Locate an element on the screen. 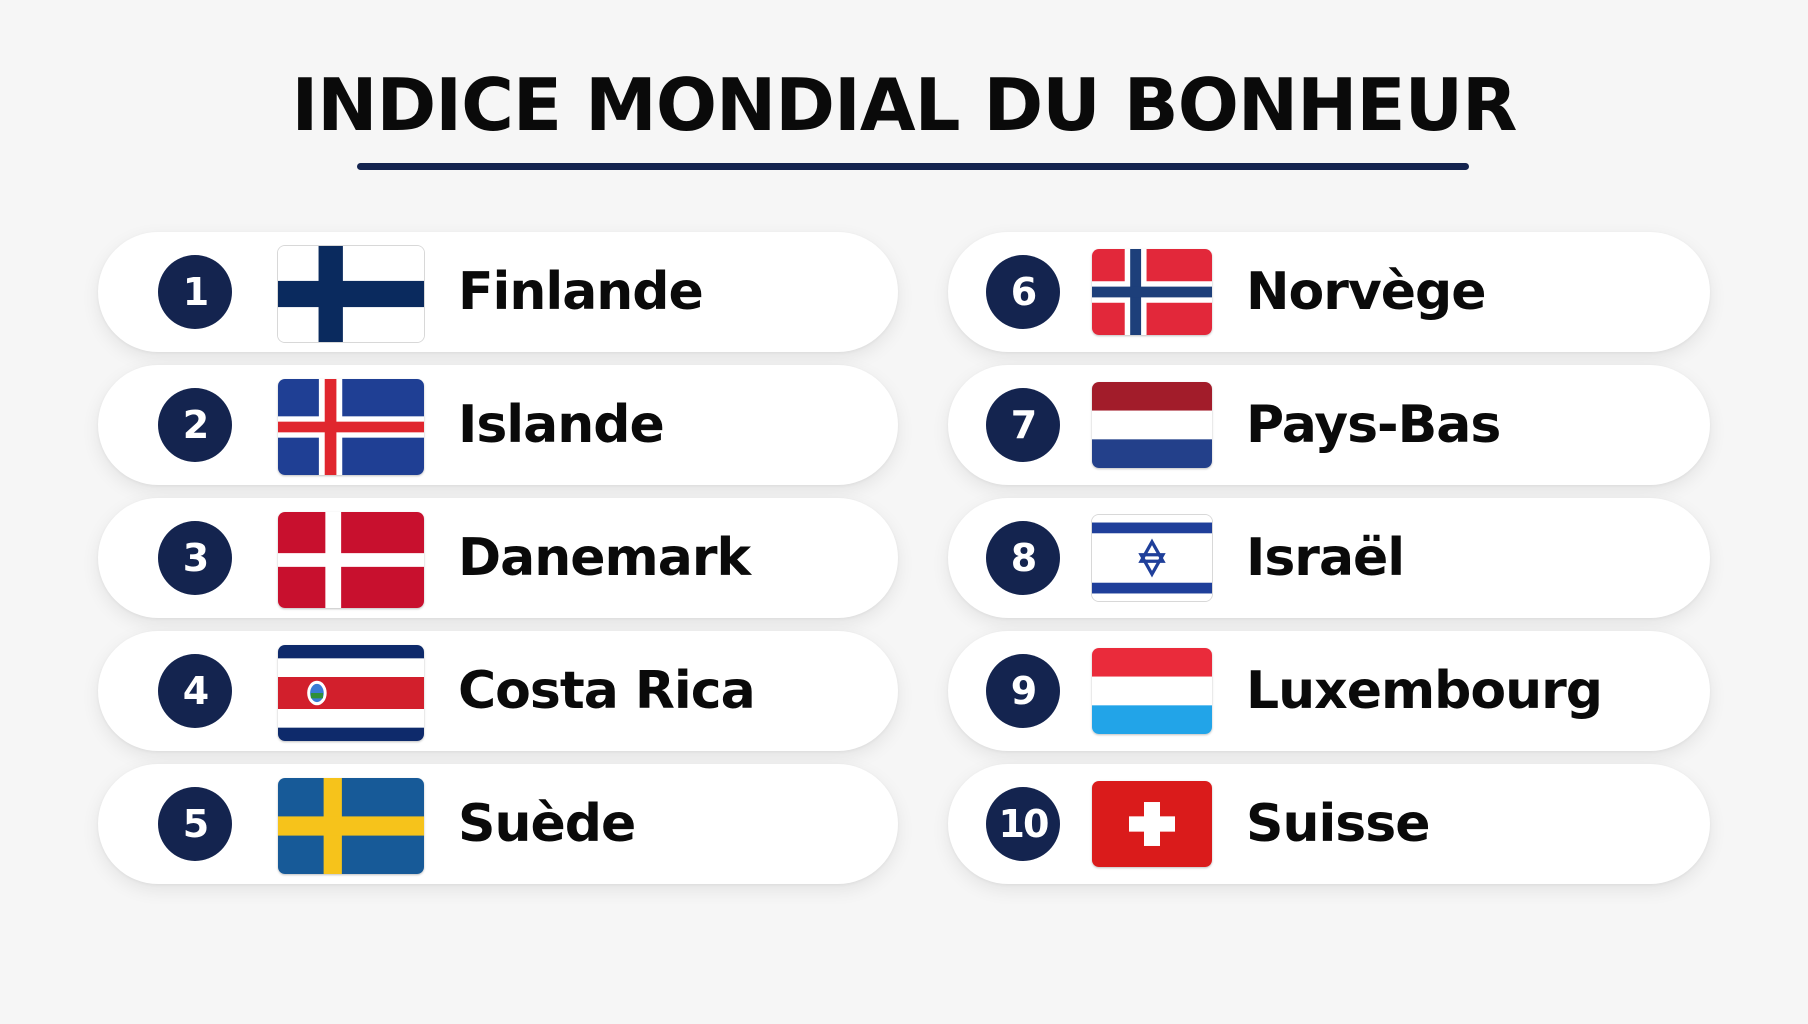 This screenshot has height=1024, width=1808. rank-badge: 6 is located at coordinates (1023, 292).